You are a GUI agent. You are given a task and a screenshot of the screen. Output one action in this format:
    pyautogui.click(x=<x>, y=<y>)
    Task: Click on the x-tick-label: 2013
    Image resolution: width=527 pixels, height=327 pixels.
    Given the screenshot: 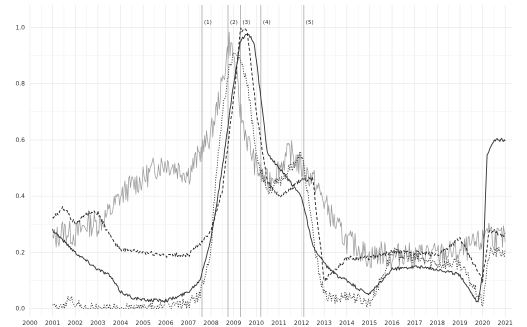 What is the action you would take?
    pyautogui.click(x=324, y=323)
    